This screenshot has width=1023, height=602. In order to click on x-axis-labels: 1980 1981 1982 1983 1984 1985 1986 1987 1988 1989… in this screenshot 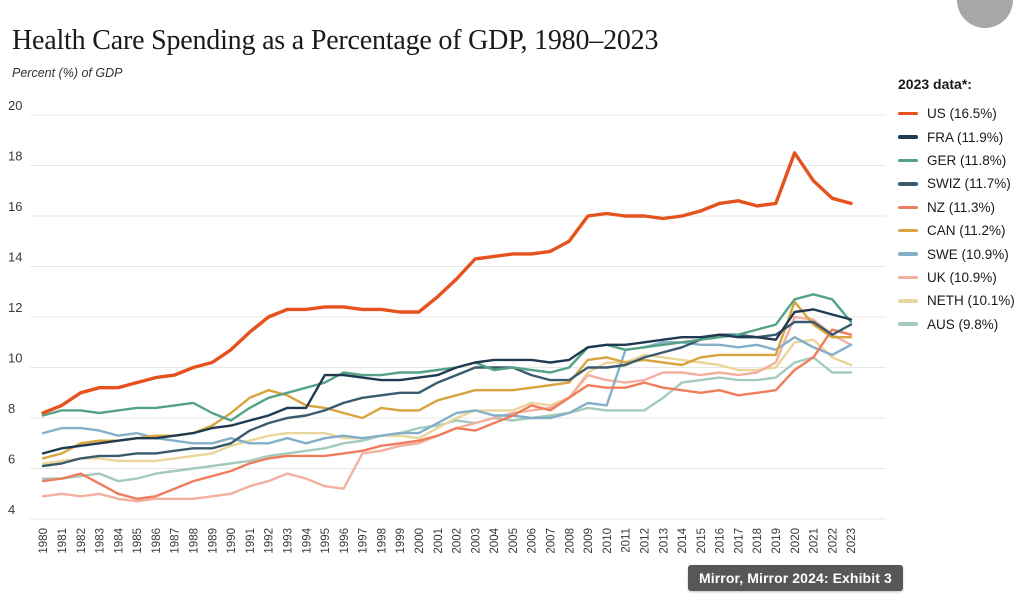, I will do `click(448, 540)`.